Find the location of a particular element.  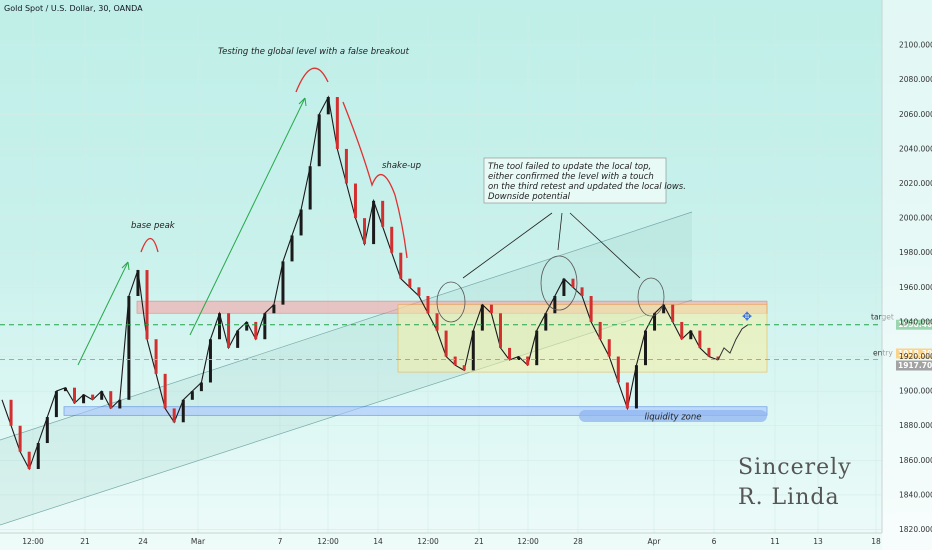

y-tick-label: 2020.000 is located at coordinates (915, 183).